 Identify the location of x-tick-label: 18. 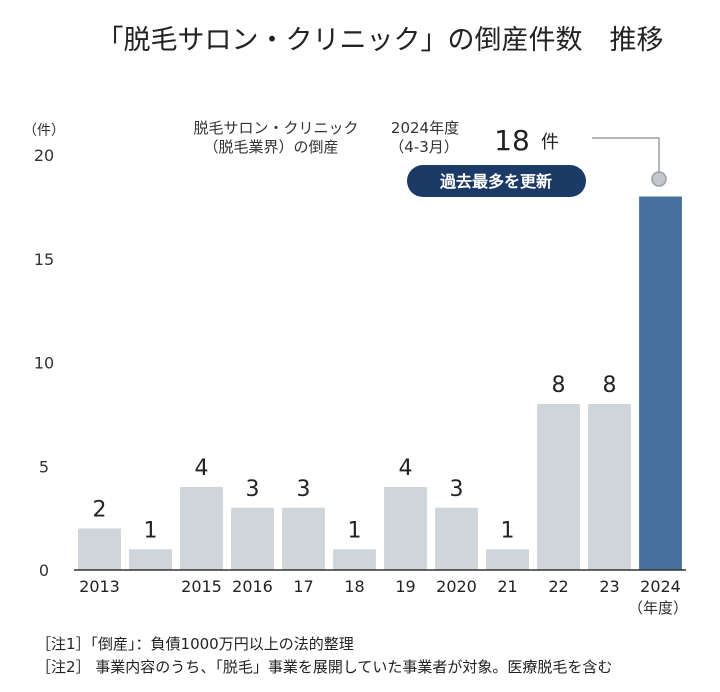
(354, 586).